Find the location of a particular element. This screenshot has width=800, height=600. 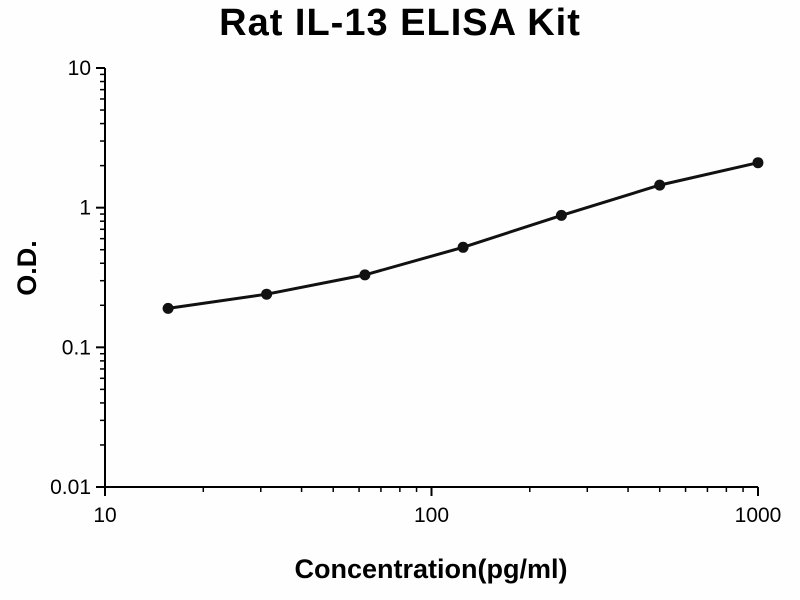

chart-title: Rat IL-13 ELISA Kit is located at coordinates (400, 23).